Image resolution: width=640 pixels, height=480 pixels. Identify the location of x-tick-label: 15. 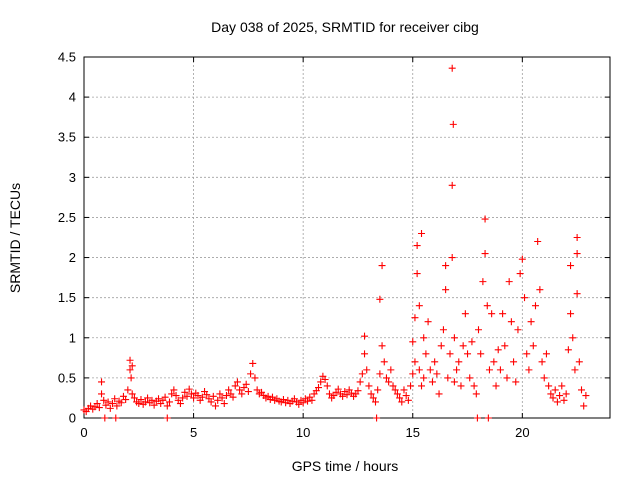
(413, 432).